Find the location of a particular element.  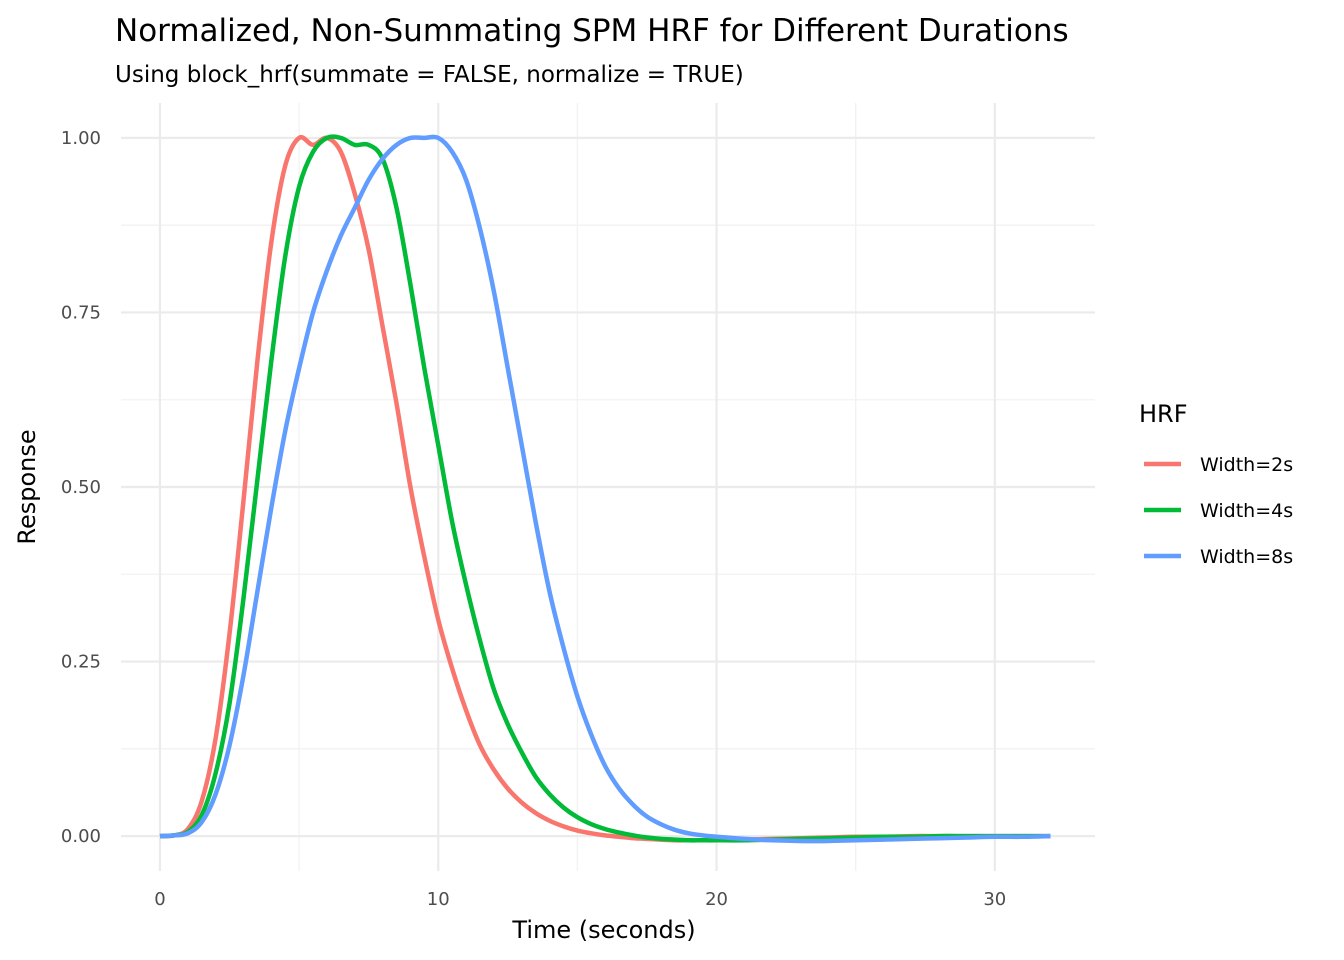

y-axis-ticks: 0.00 0.25 0.50 0.75 1.00 is located at coordinates (81, 487).